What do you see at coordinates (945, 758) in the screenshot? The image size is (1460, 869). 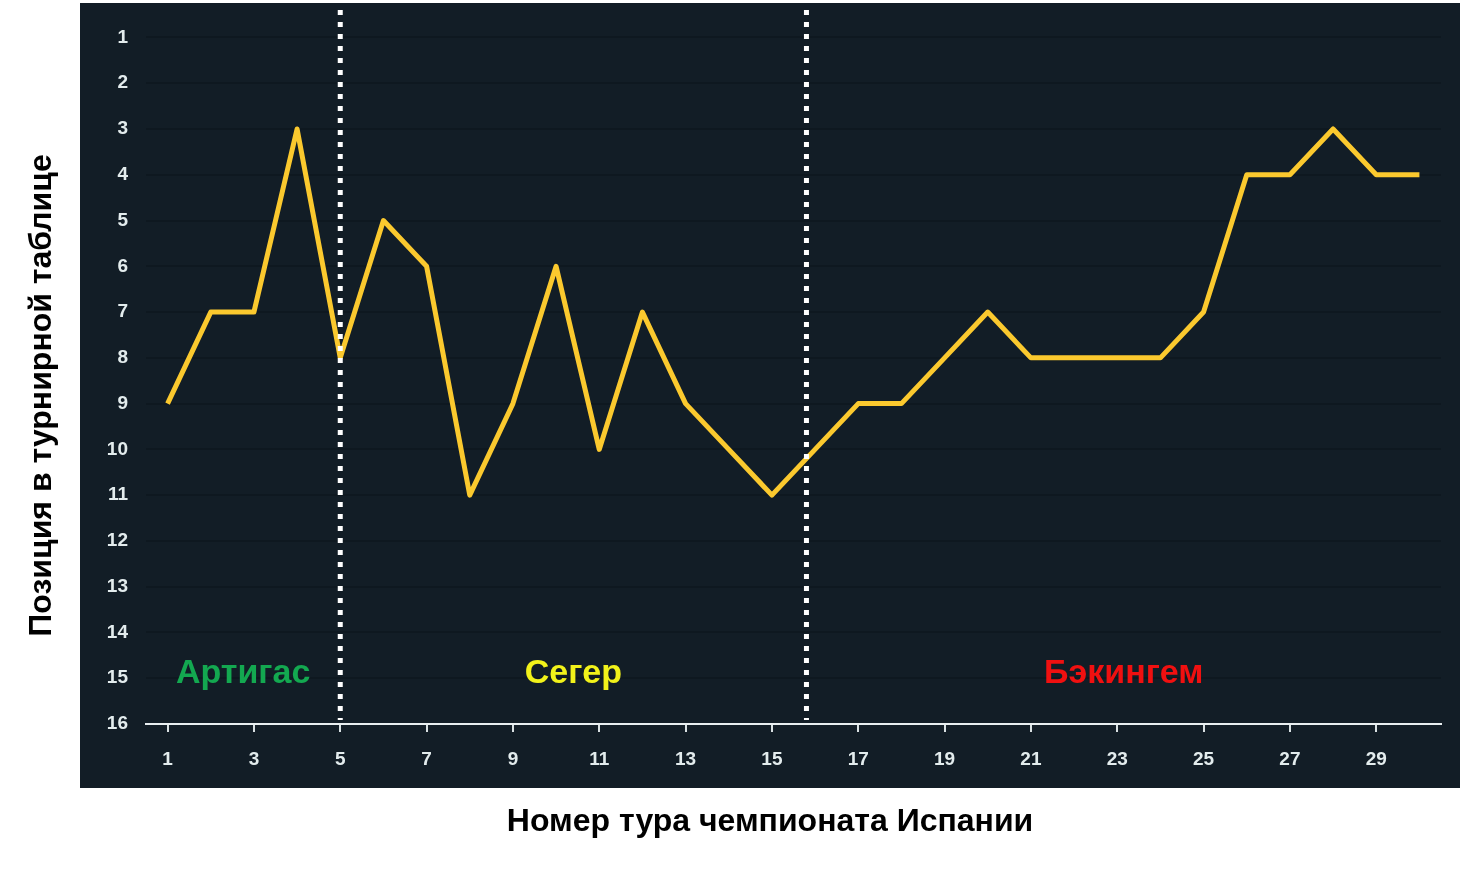 I see `x-tick-label: 19` at bounding box center [945, 758].